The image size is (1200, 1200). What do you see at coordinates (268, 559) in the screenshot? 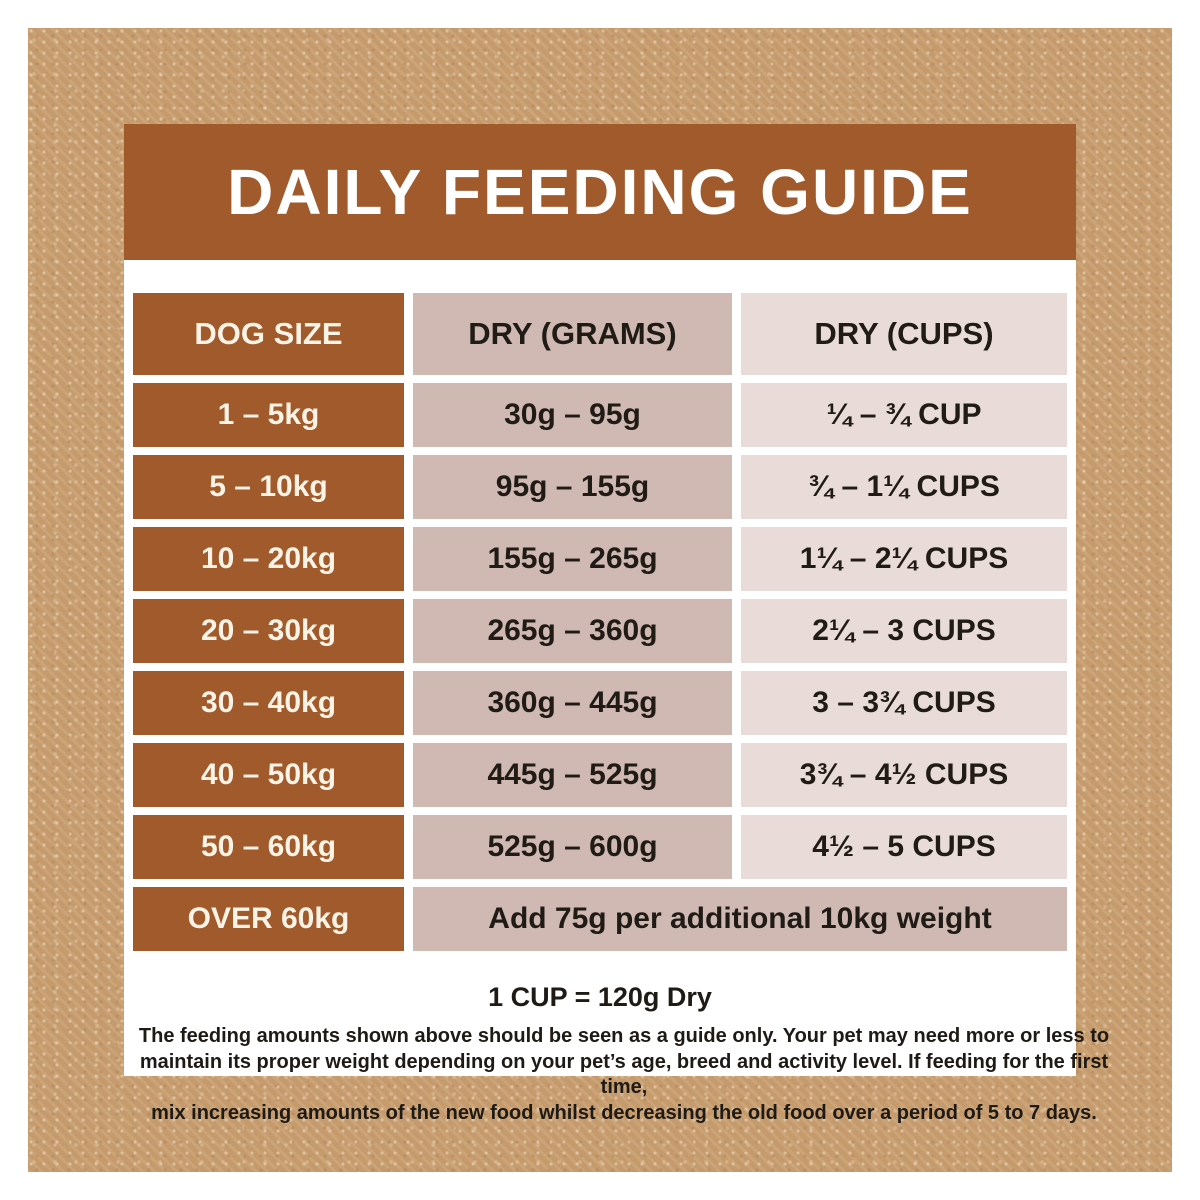
I see `dog-size-cell: 10 – 20kg` at bounding box center [268, 559].